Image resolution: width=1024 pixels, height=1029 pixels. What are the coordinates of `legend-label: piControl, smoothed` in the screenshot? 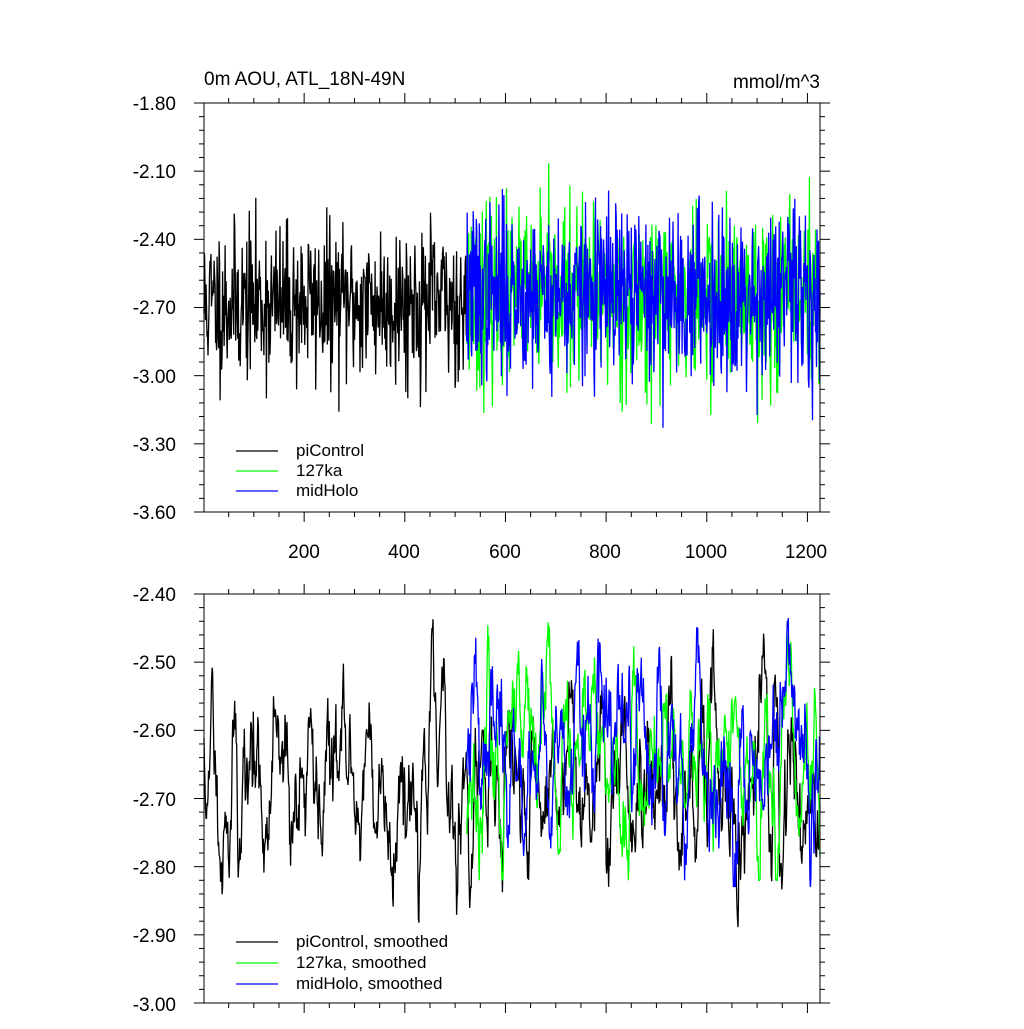 It's located at (372, 941).